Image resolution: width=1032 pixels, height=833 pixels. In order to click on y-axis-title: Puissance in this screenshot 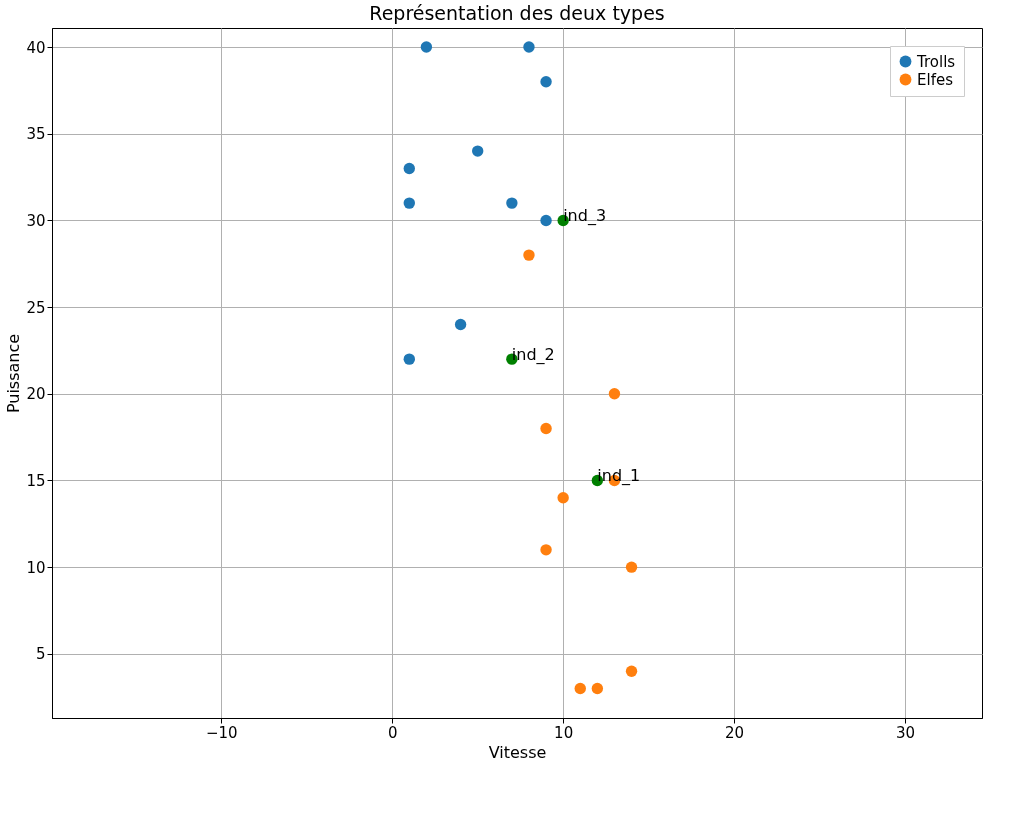, I will do `click(14, 373)`.